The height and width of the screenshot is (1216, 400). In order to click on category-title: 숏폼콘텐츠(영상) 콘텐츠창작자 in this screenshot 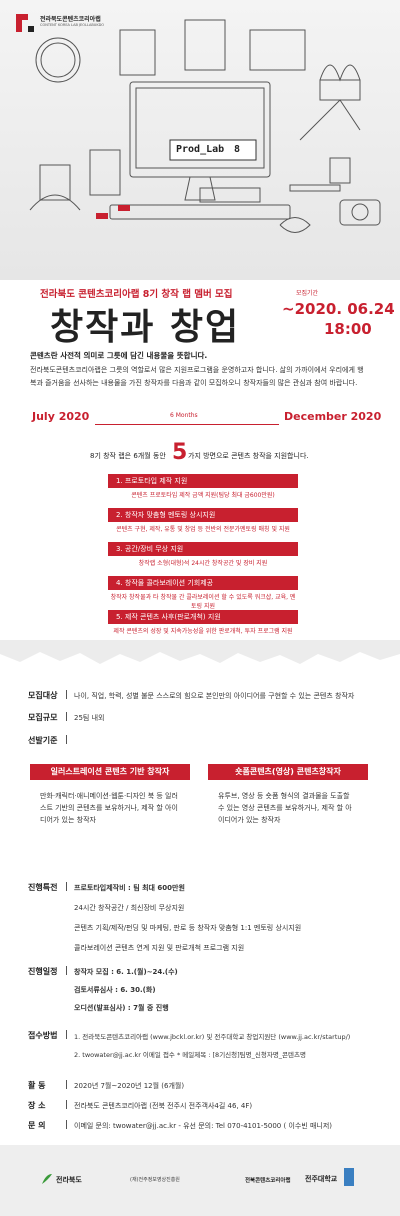, I will do `click(288, 772)`.